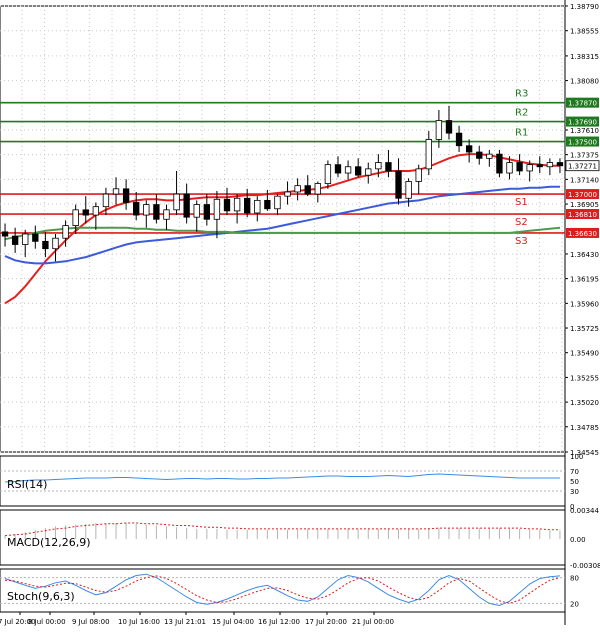 The width and height of the screenshot is (600, 635). Describe the element at coordinates (584, 131) in the screenshot. I see `price-tick-label: 1.37610` at that location.